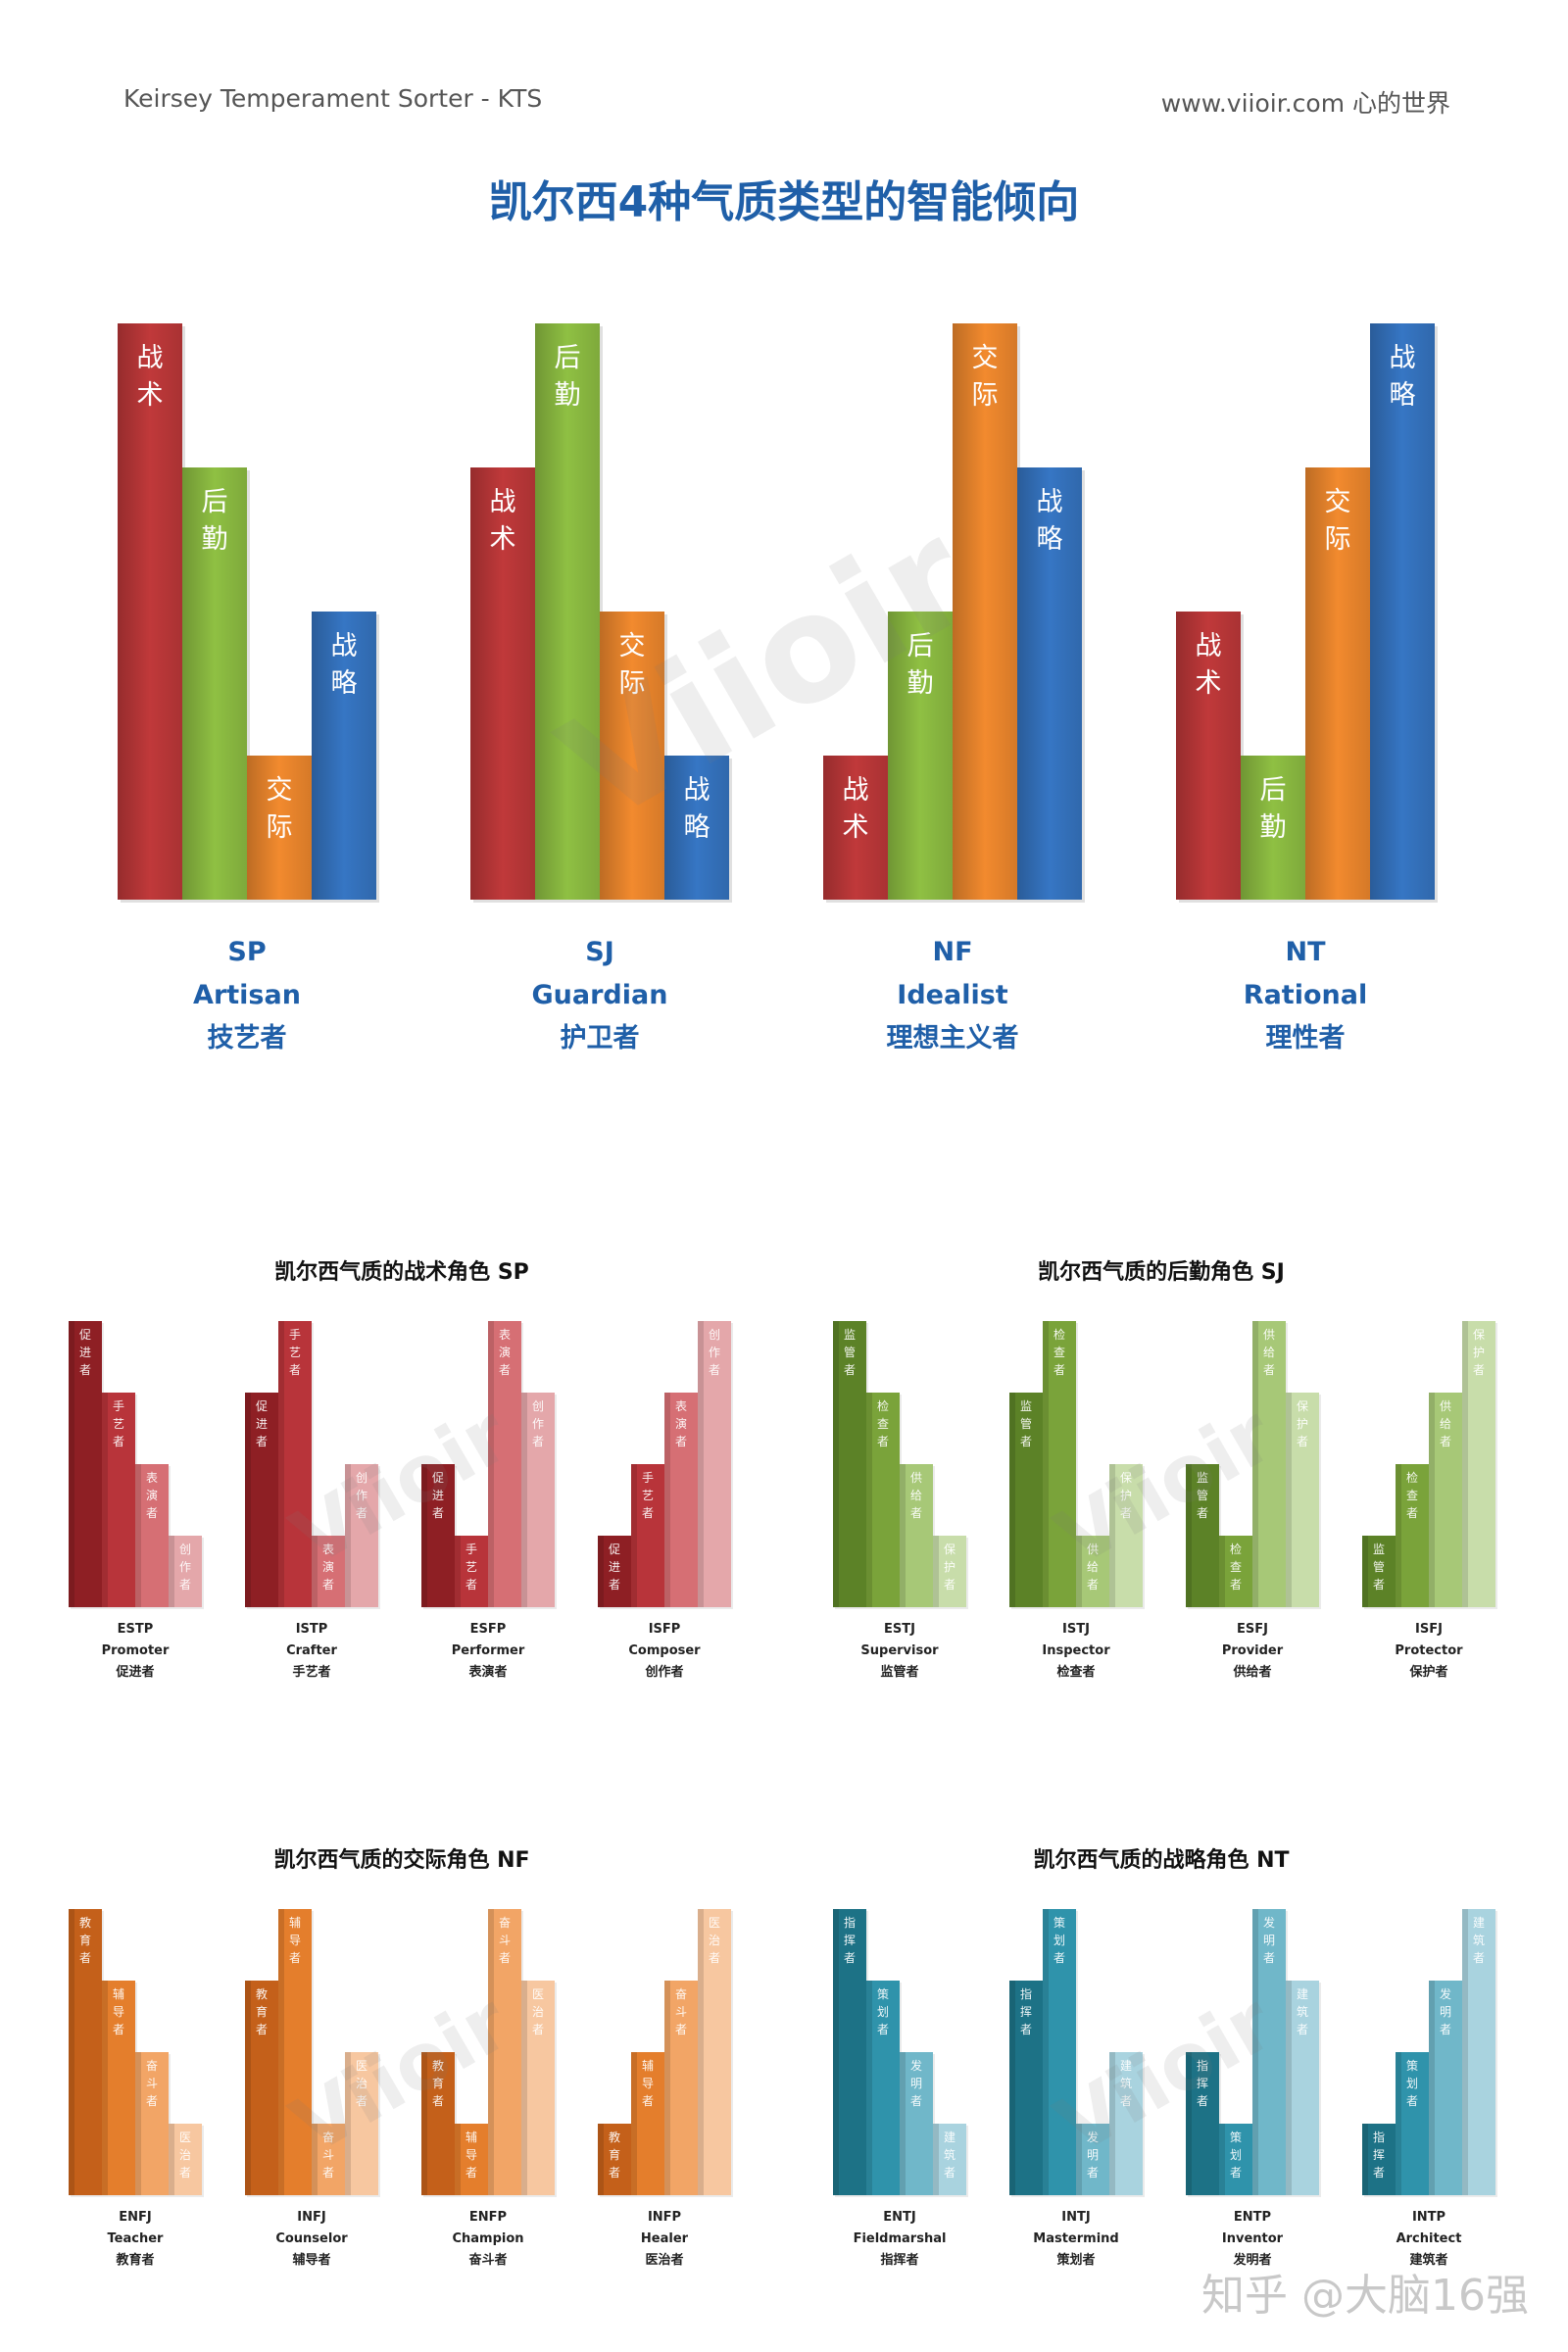  Describe the element at coordinates (1126, 1495) in the screenshot. I see `role-bar-label-istj-3: 护` at that location.